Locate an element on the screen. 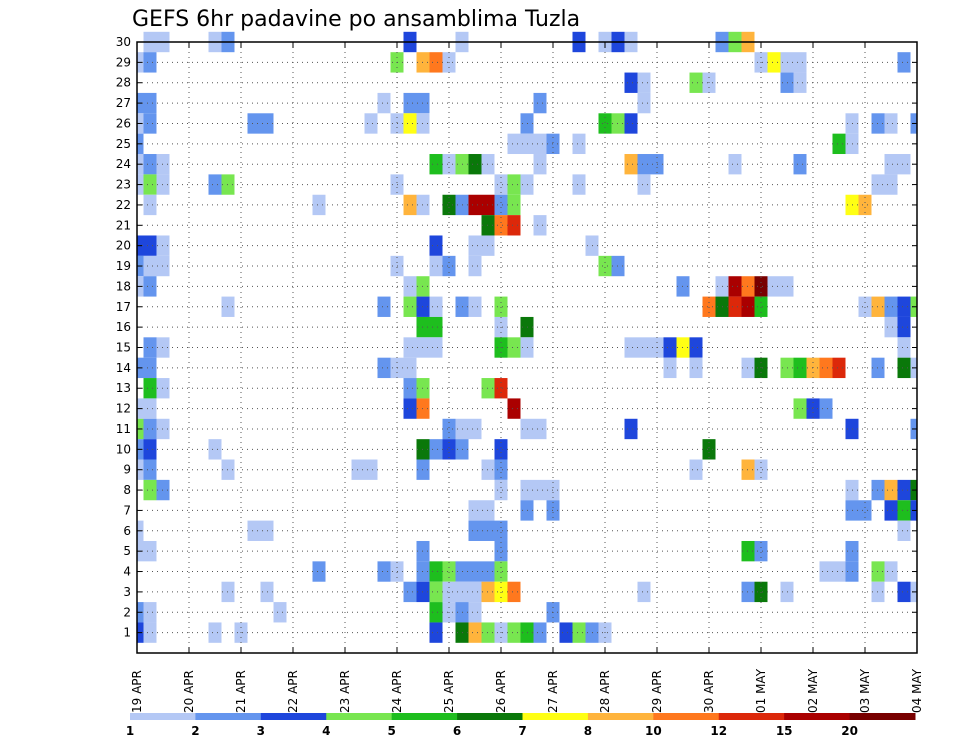 The width and height of the screenshot is (960, 742). y-tick-label: 28 is located at coordinates (123, 83).